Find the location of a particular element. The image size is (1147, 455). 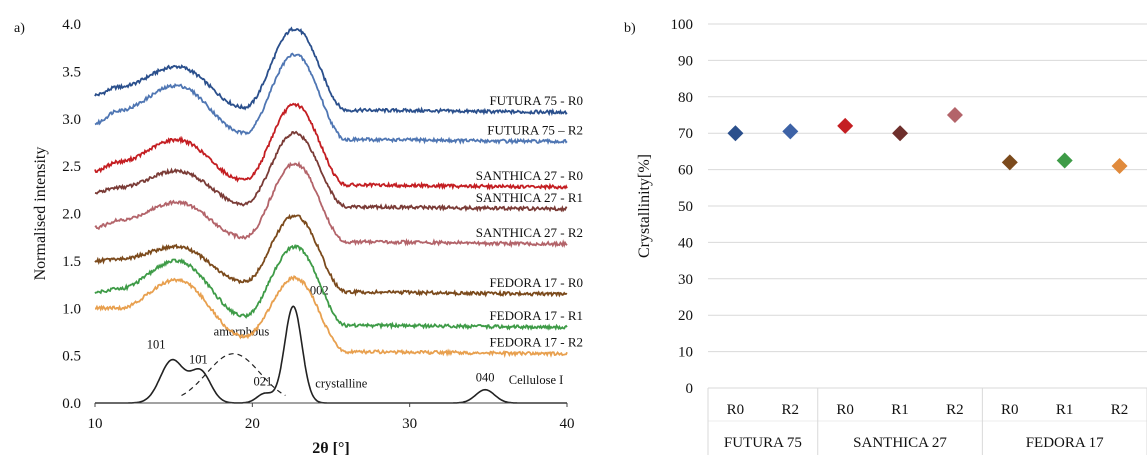

x-tick-label: 20 is located at coordinates (252, 424).